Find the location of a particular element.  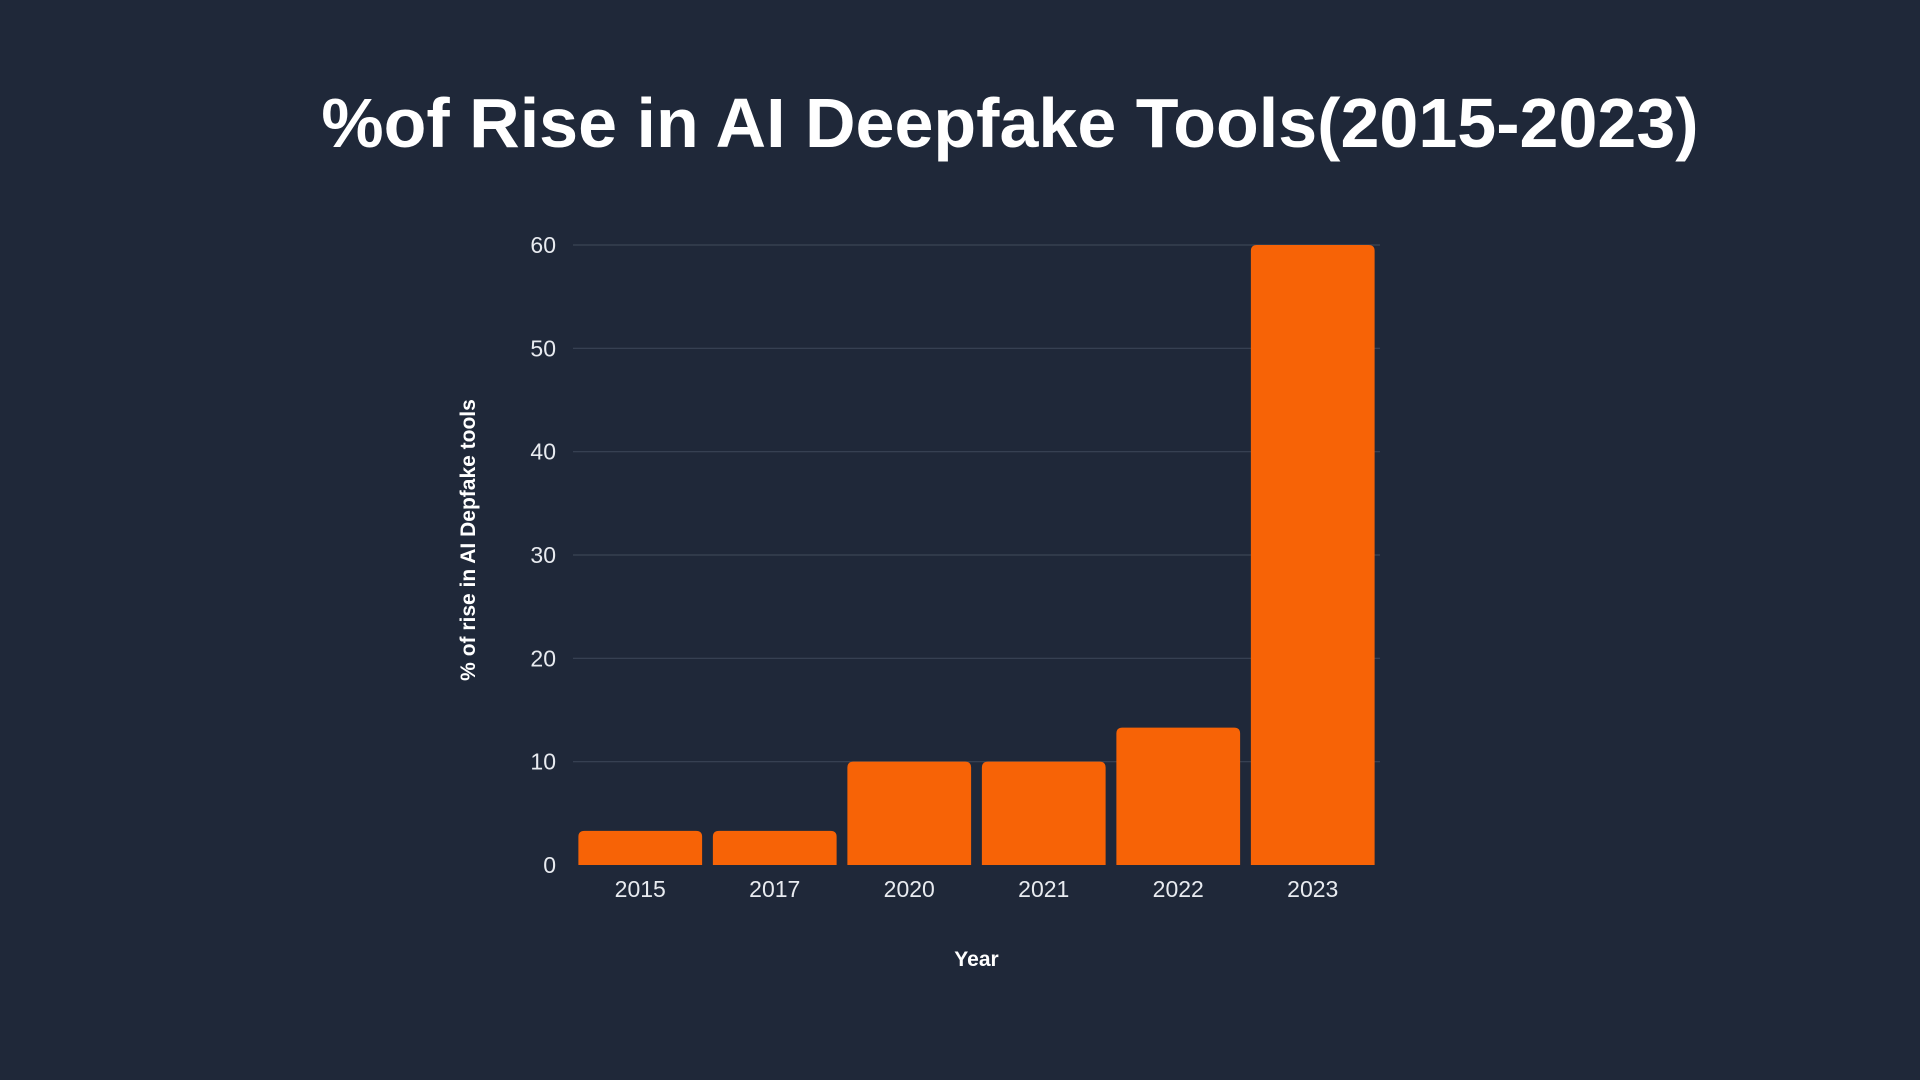

x-tick-label: 2015 is located at coordinates (640, 889).